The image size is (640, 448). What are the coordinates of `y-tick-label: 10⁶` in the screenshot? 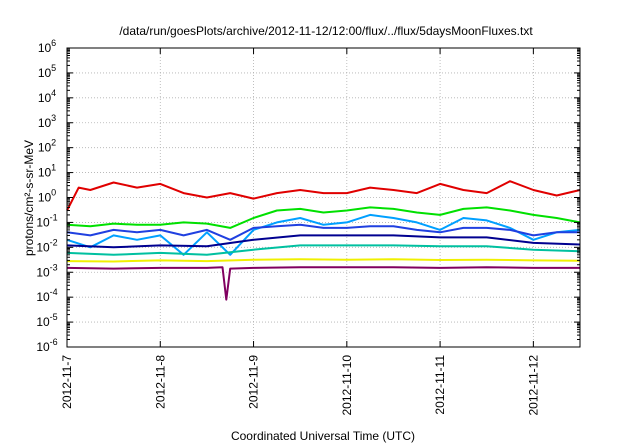 It's located at (47, 46).